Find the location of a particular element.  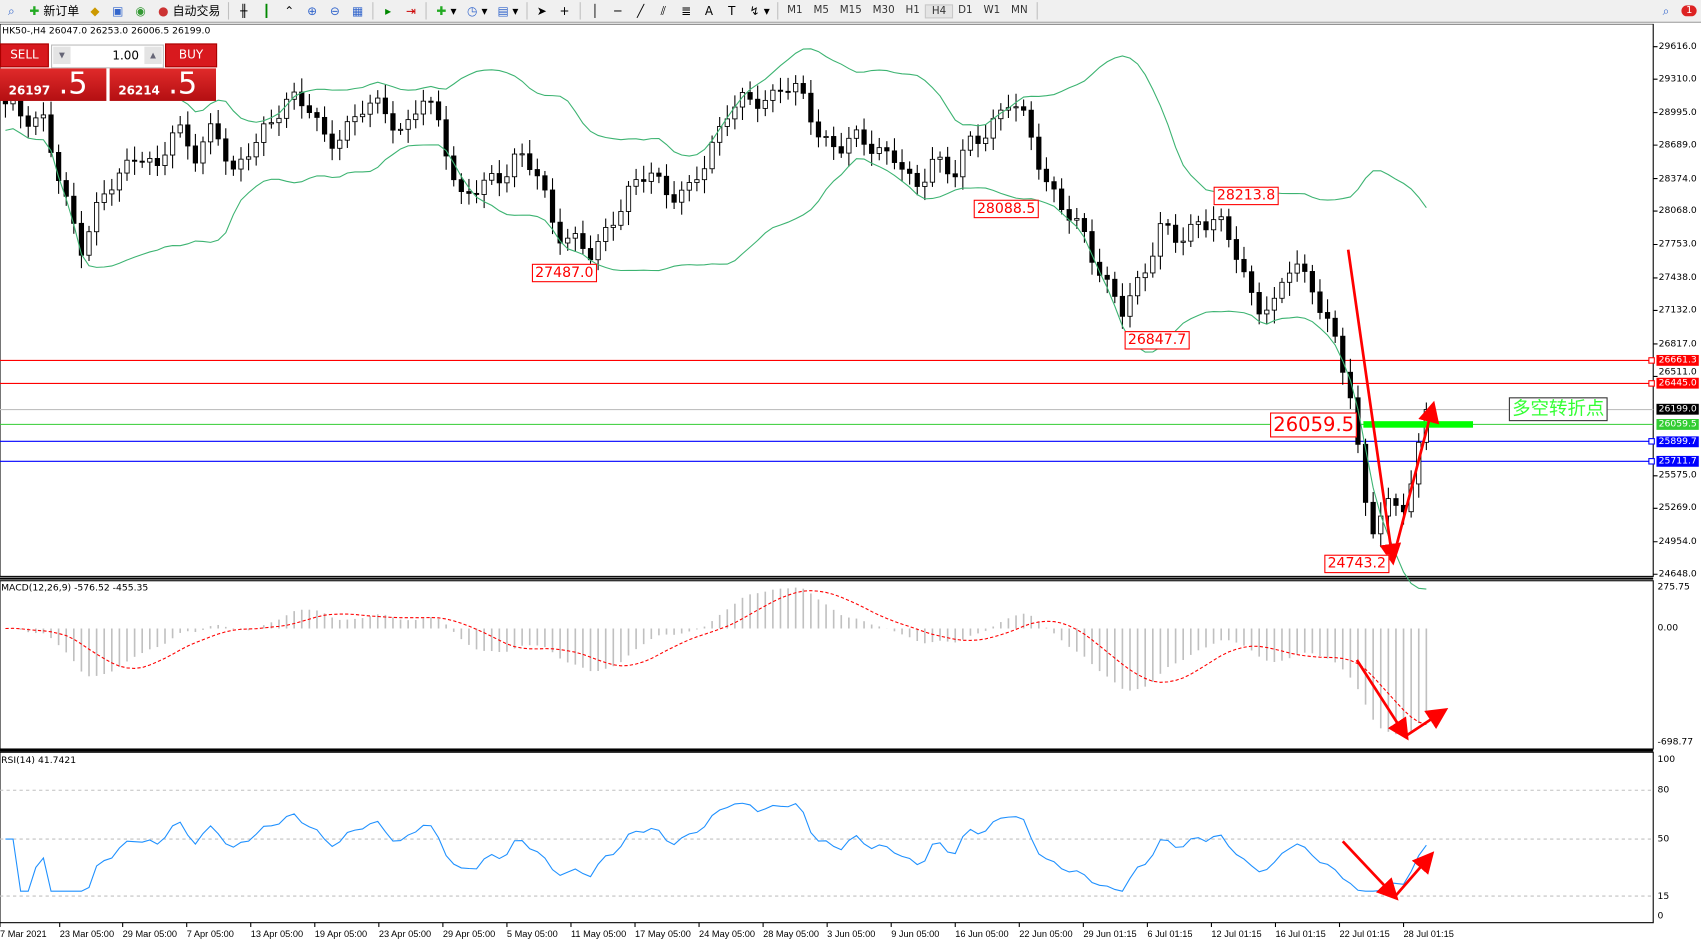

text-button: A is located at coordinates (709, 11).